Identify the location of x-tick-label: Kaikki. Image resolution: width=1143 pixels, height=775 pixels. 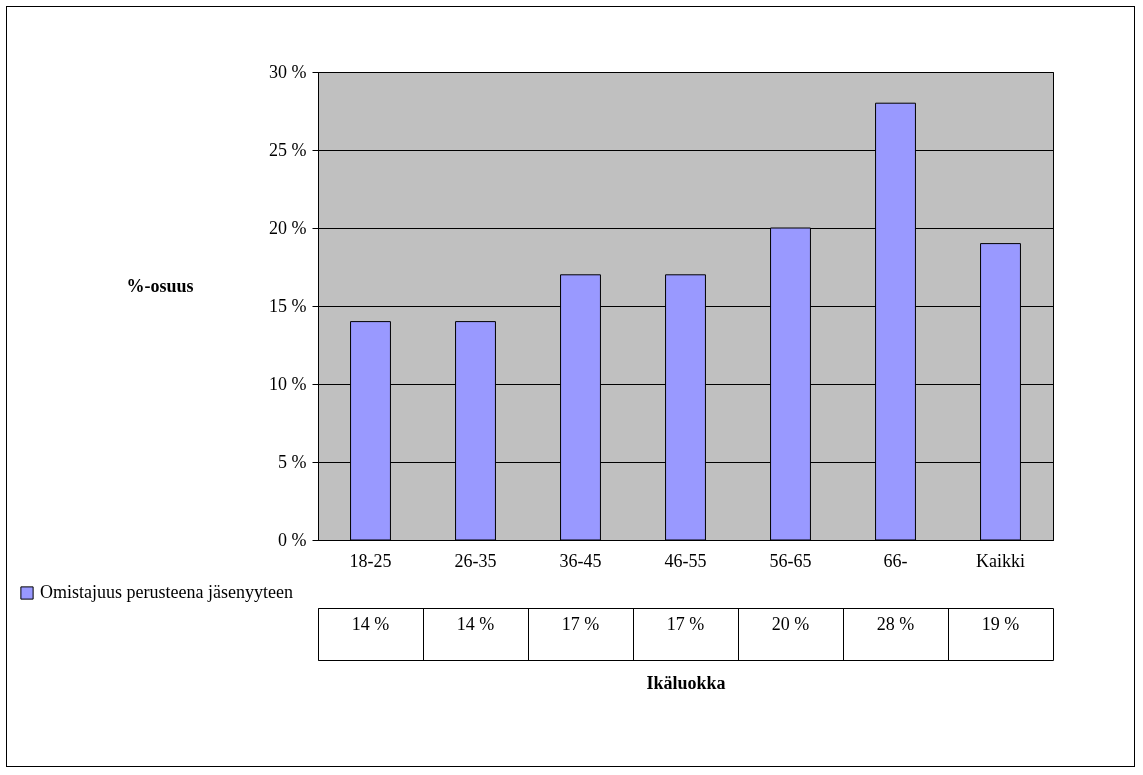
(1000, 560).